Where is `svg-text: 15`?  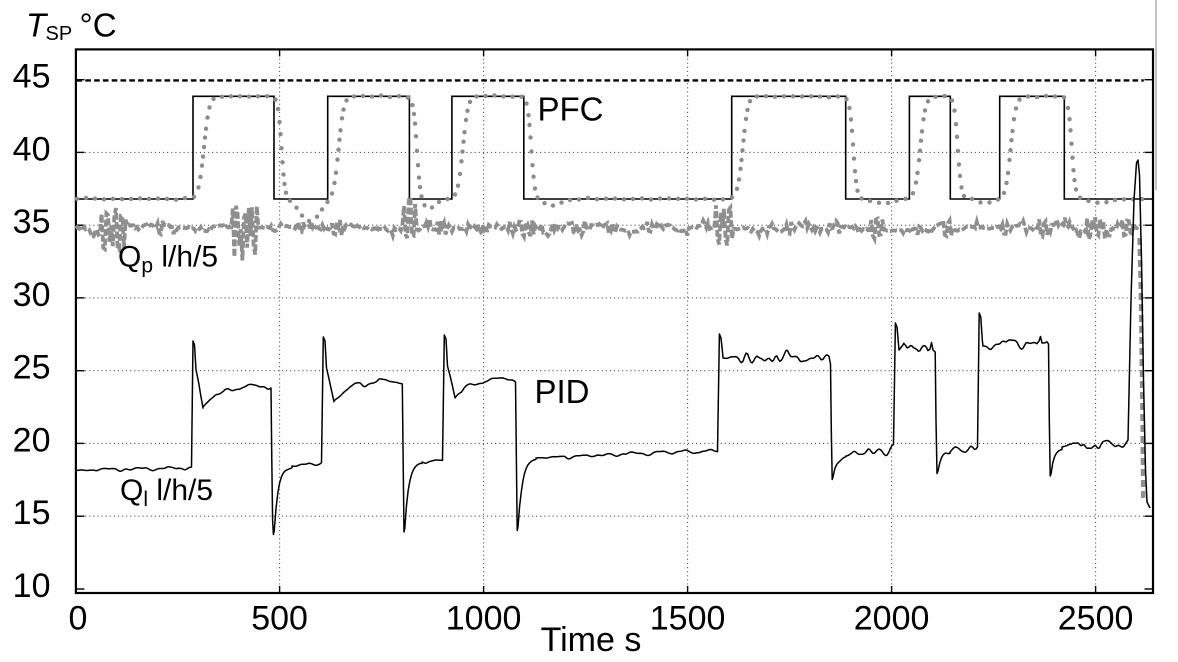 svg-text: 15 is located at coordinates (32, 513).